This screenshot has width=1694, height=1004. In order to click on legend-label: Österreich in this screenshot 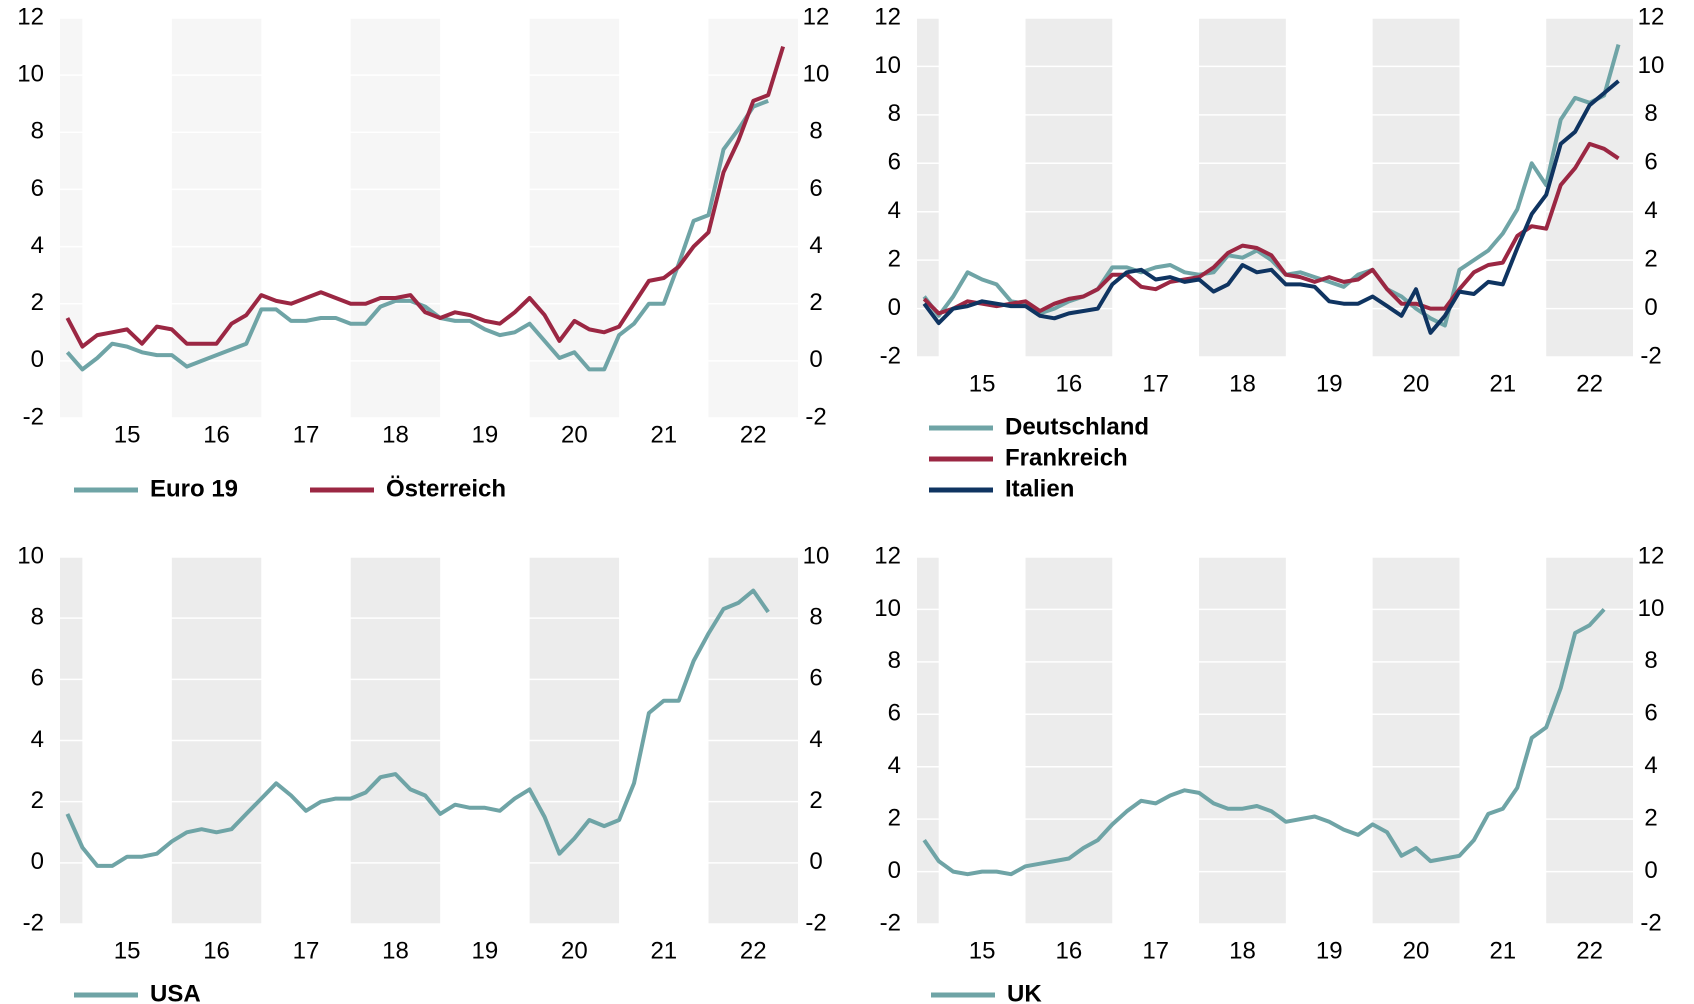, I will do `click(446, 488)`.